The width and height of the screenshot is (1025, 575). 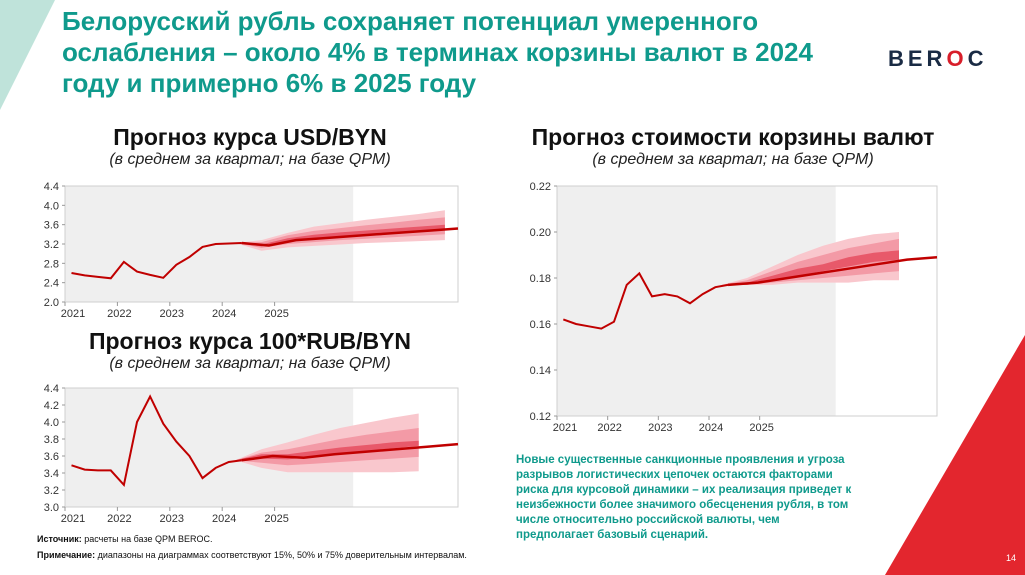 I want to click on y-tick-label: 0.16, so click(x=540, y=325).